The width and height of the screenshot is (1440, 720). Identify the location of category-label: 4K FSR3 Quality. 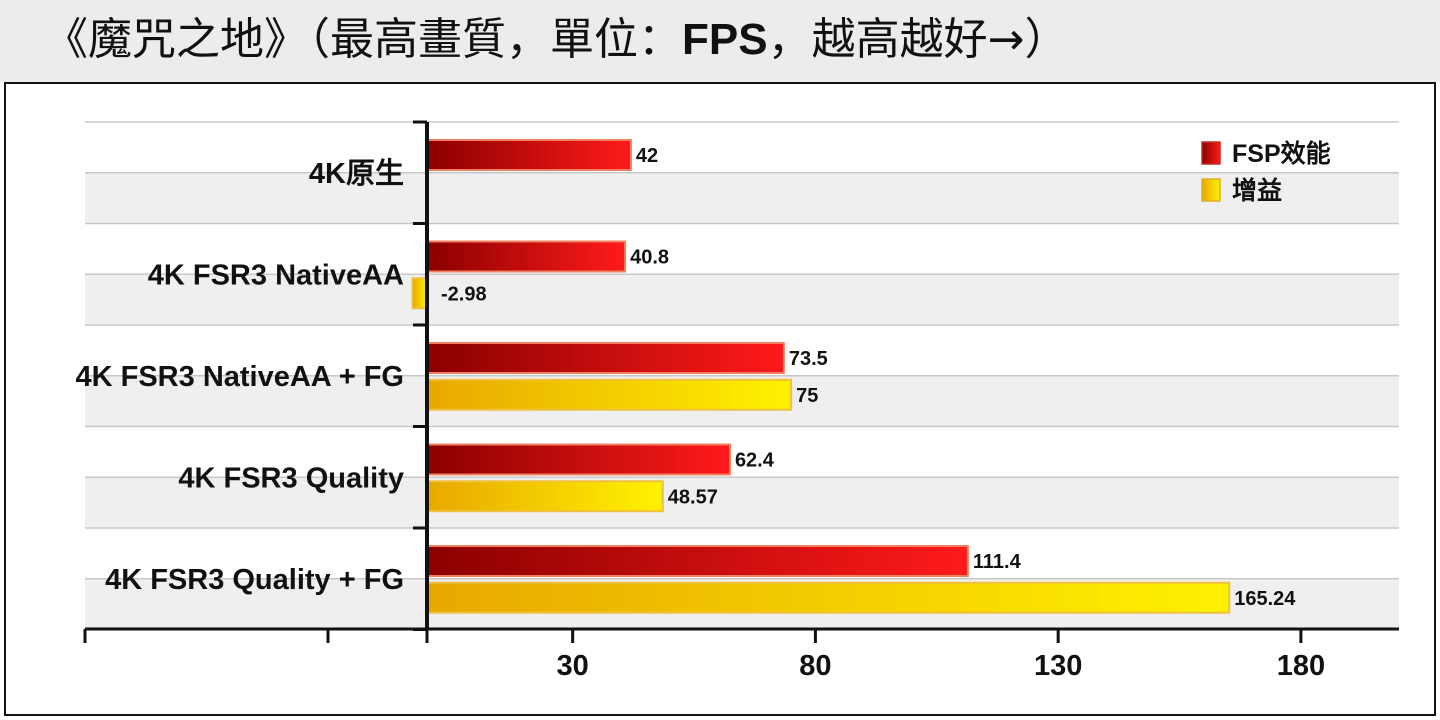
(291, 478).